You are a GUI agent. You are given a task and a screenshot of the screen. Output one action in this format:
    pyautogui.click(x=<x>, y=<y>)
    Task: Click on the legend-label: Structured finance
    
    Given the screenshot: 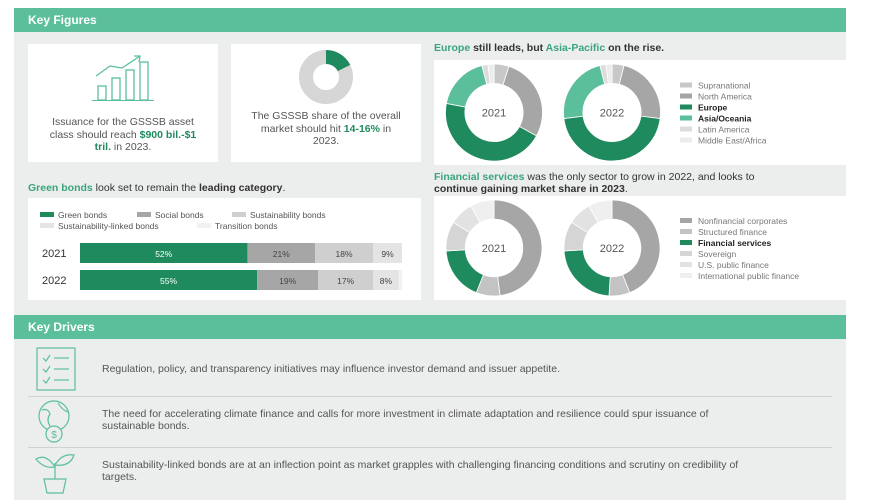 What is the action you would take?
    pyautogui.click(x=732, y=232)
    